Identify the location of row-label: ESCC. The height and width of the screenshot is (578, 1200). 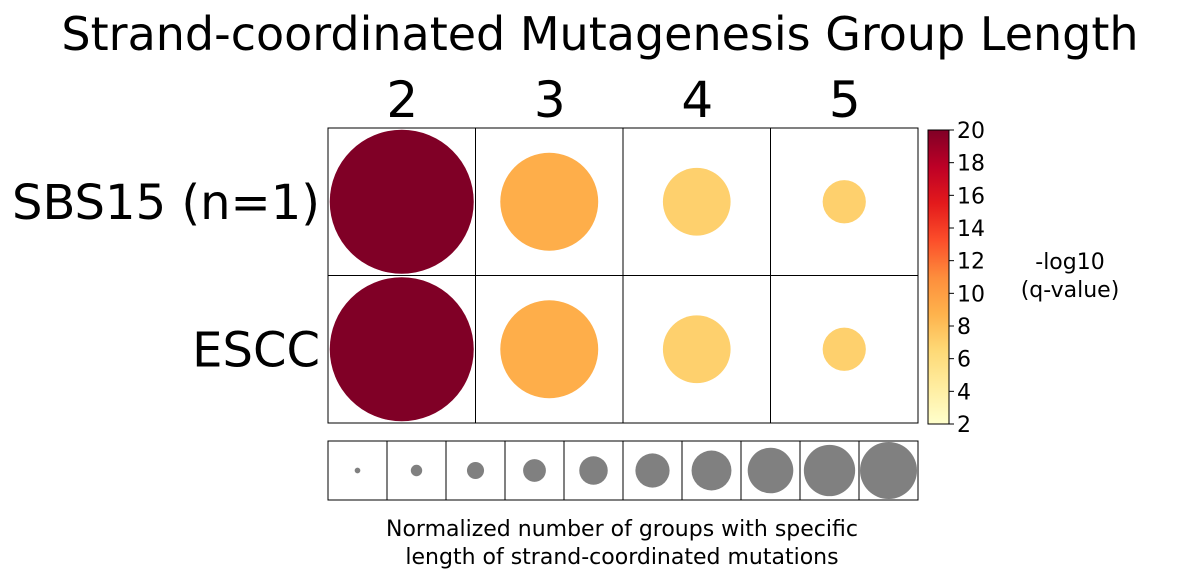
(256, 350).